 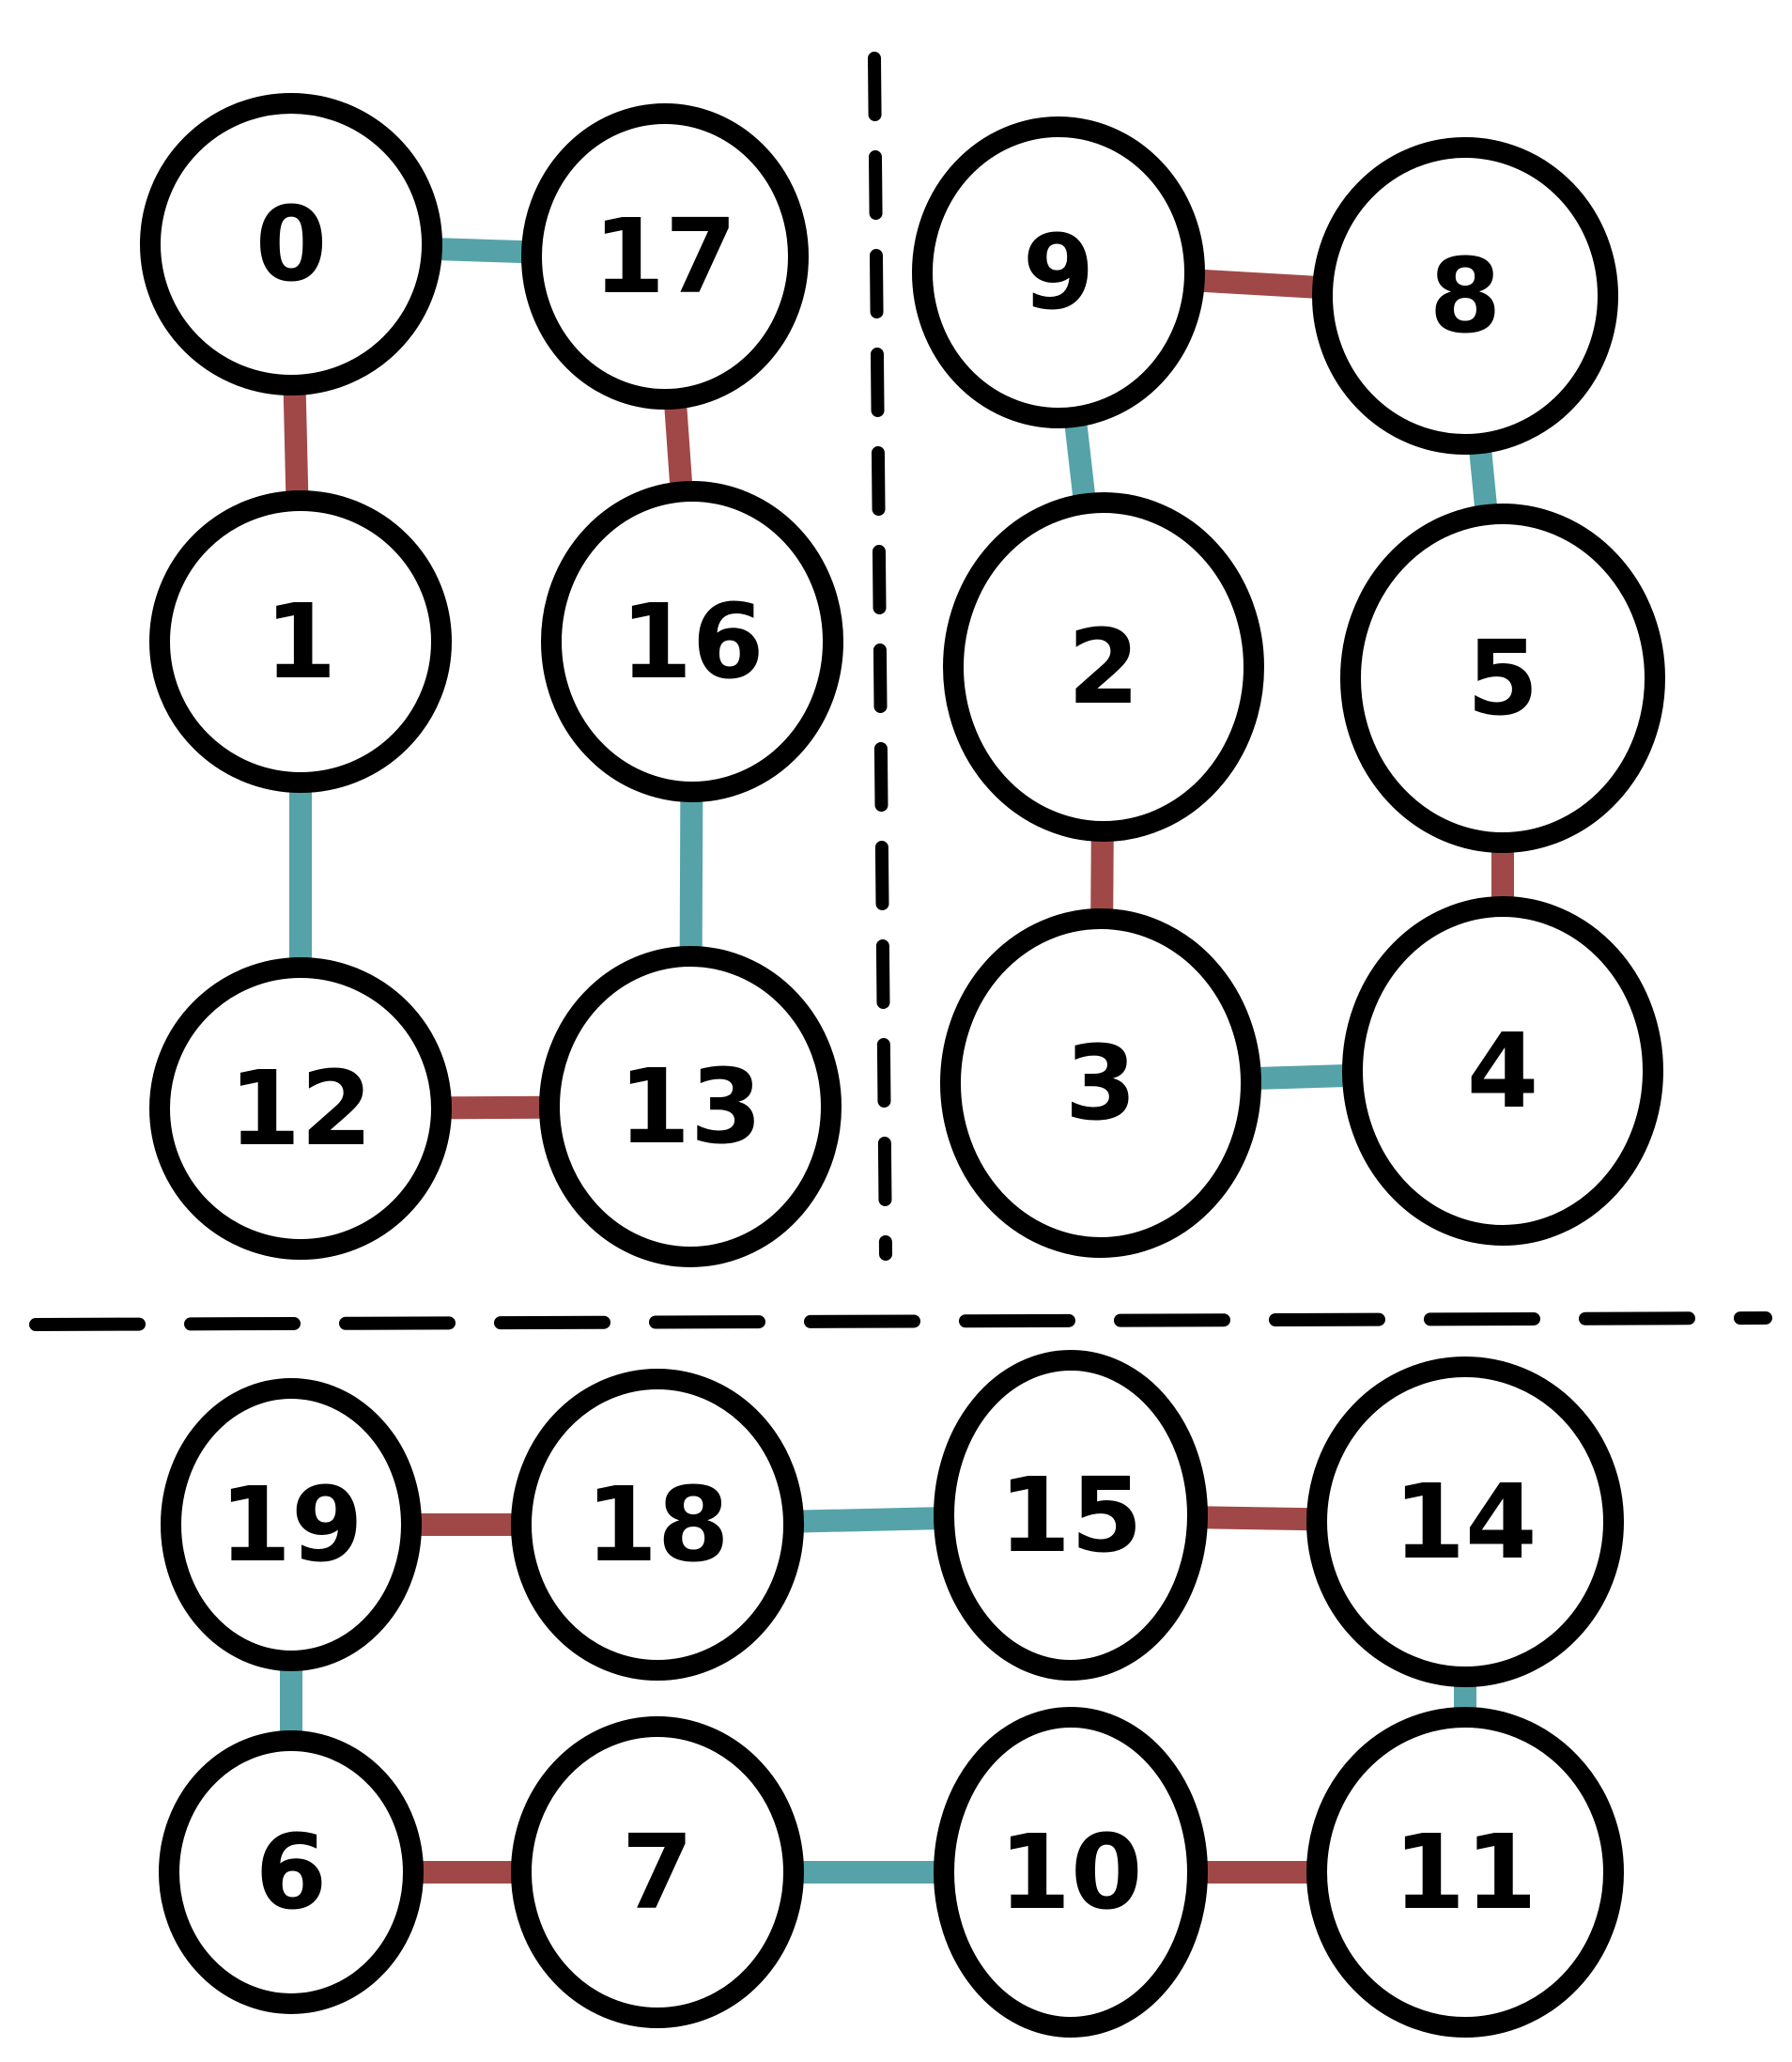 I want to click on node-10: 10, so click(x=1071, y=1872).